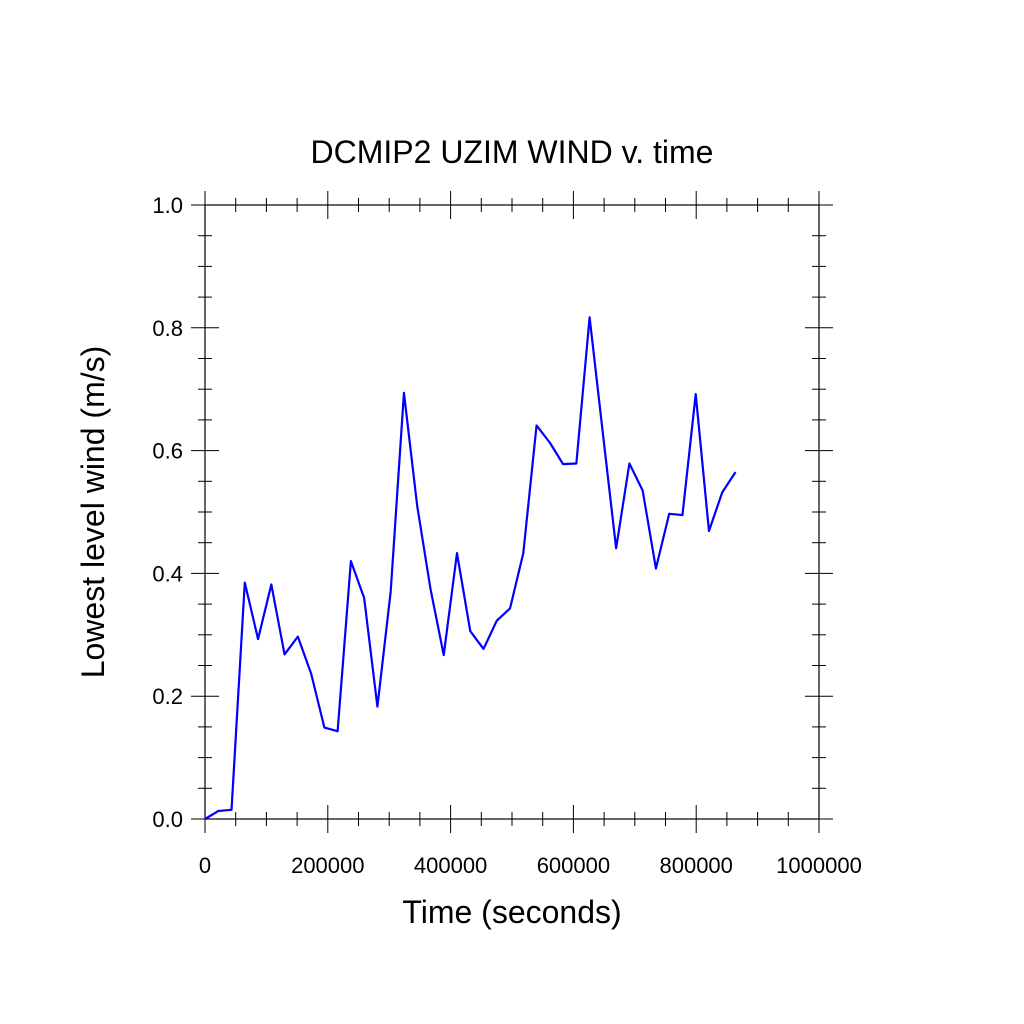 This screenshot has height=1024, width=1024. What do you see at coordinates (167, 819) in the screenshot?
I see `y-tick-label: 0.0` at bounding box center [167, 819].